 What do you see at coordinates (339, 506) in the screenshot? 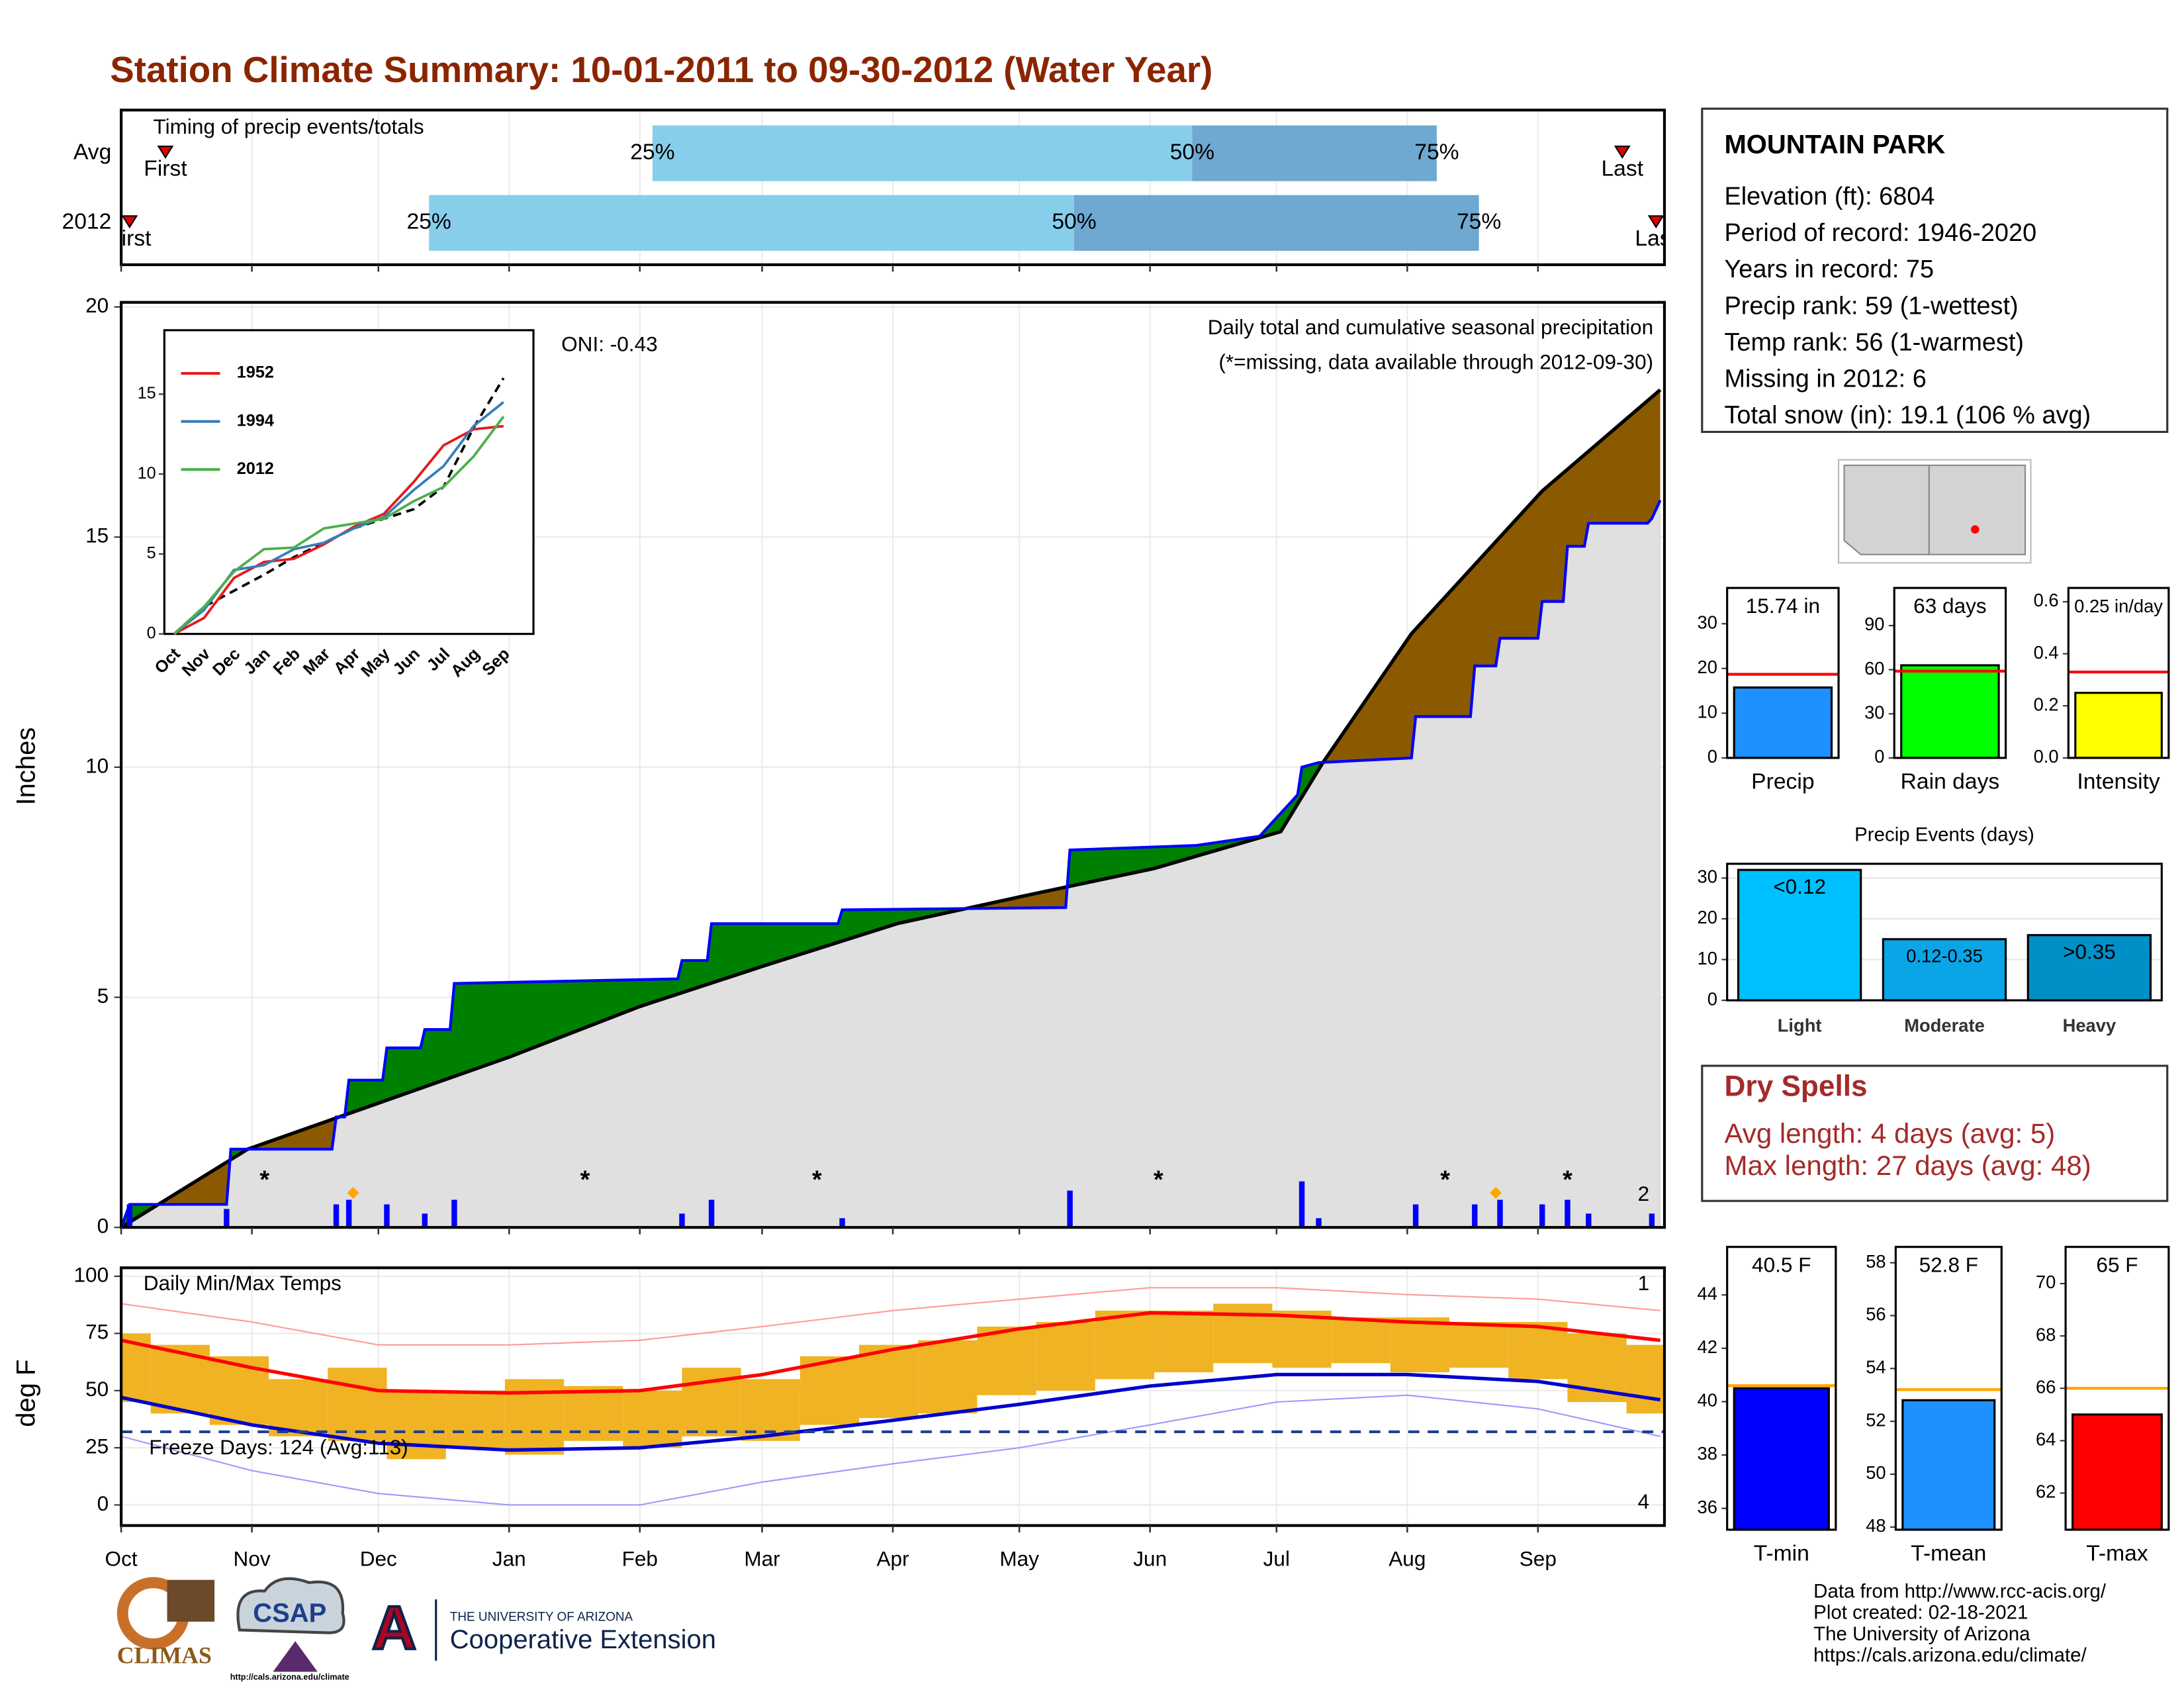
I see `inset-average-line` at bounding box center [339, 506].